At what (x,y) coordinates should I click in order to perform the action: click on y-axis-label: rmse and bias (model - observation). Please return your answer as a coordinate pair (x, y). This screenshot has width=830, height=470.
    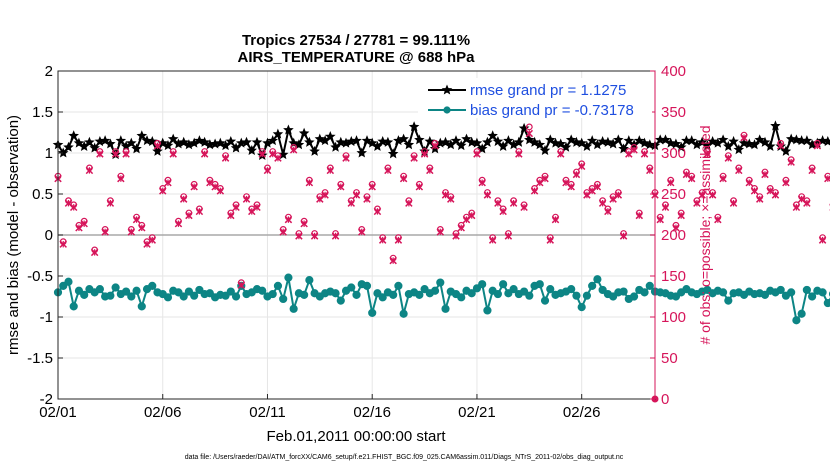
    Looking at the image, I should click on (13, 235).